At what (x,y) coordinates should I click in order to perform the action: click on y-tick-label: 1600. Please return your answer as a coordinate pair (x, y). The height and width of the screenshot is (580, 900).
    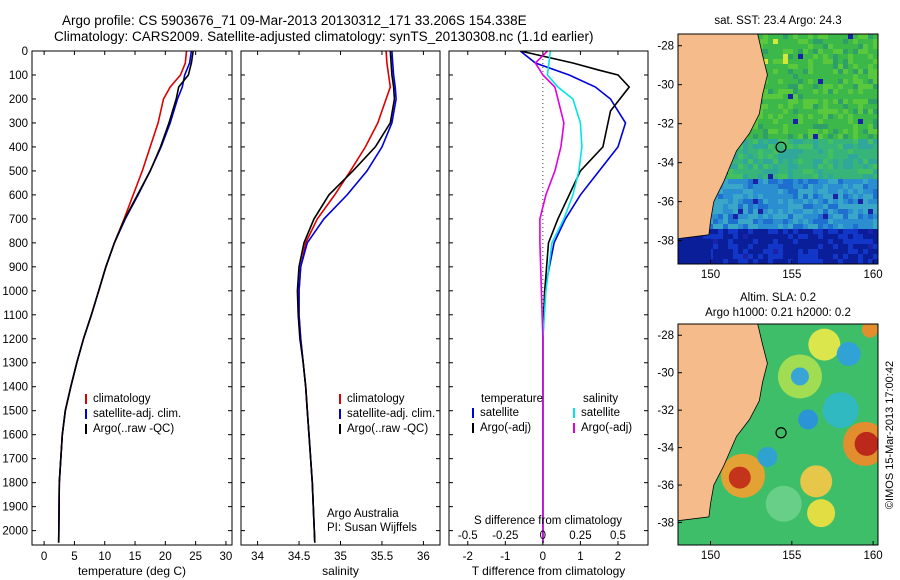
    Looking at the image, I should click on (15, 436).